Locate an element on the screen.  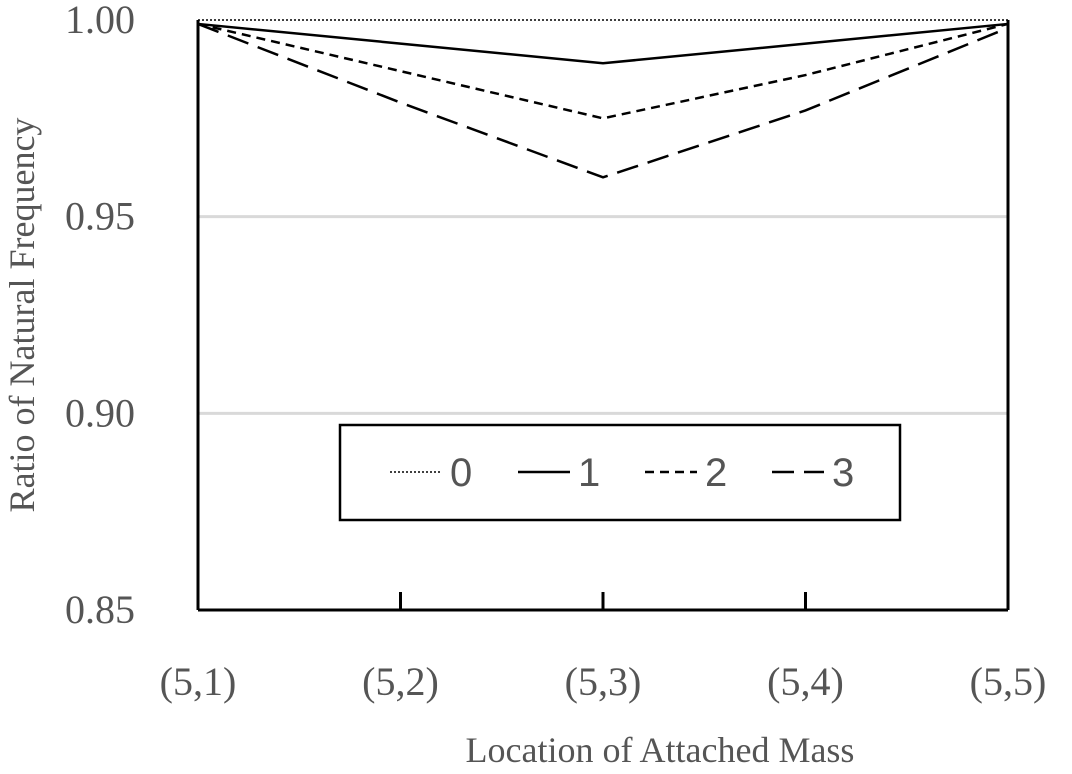
legend: 0 1 2 3 is located at coordinates (620, 472).